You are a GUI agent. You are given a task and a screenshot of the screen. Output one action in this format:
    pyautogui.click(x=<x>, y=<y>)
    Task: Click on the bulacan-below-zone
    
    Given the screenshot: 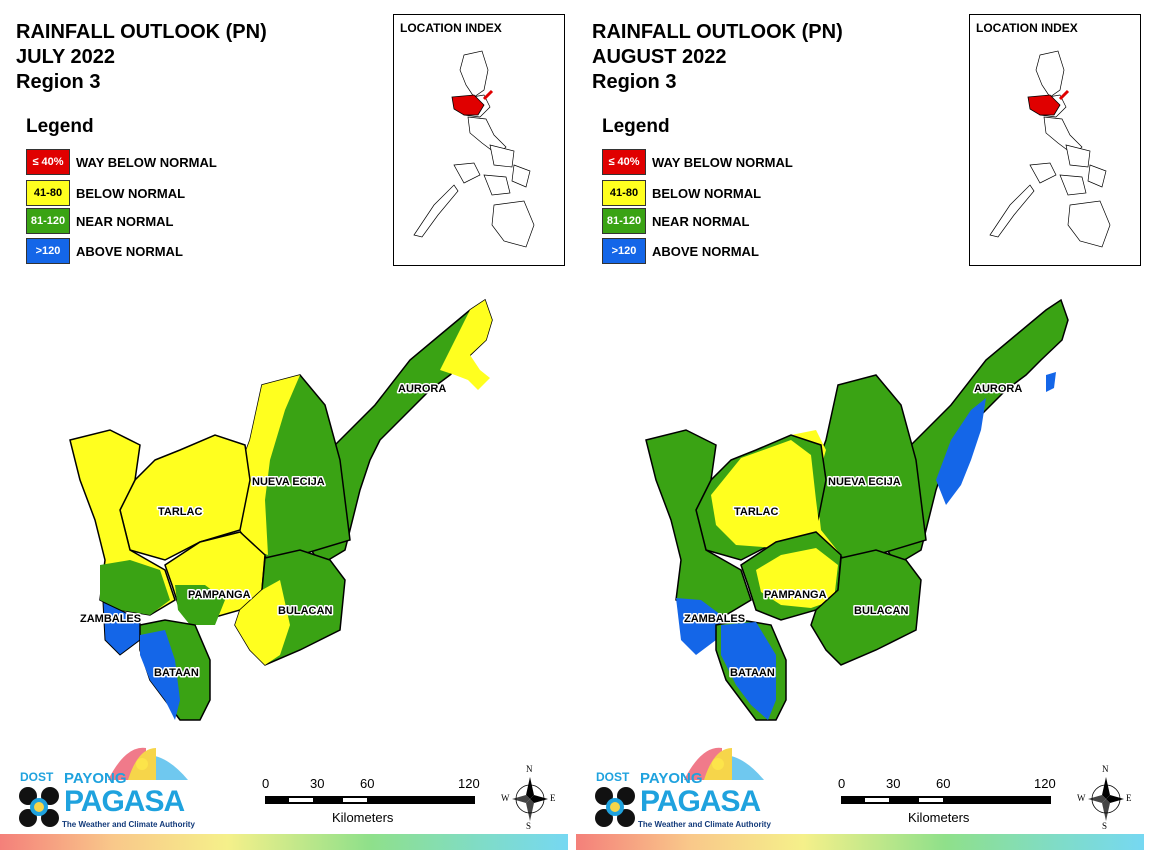 What is the action you would take?
    pyautogui.click(x=262, y=622)
    